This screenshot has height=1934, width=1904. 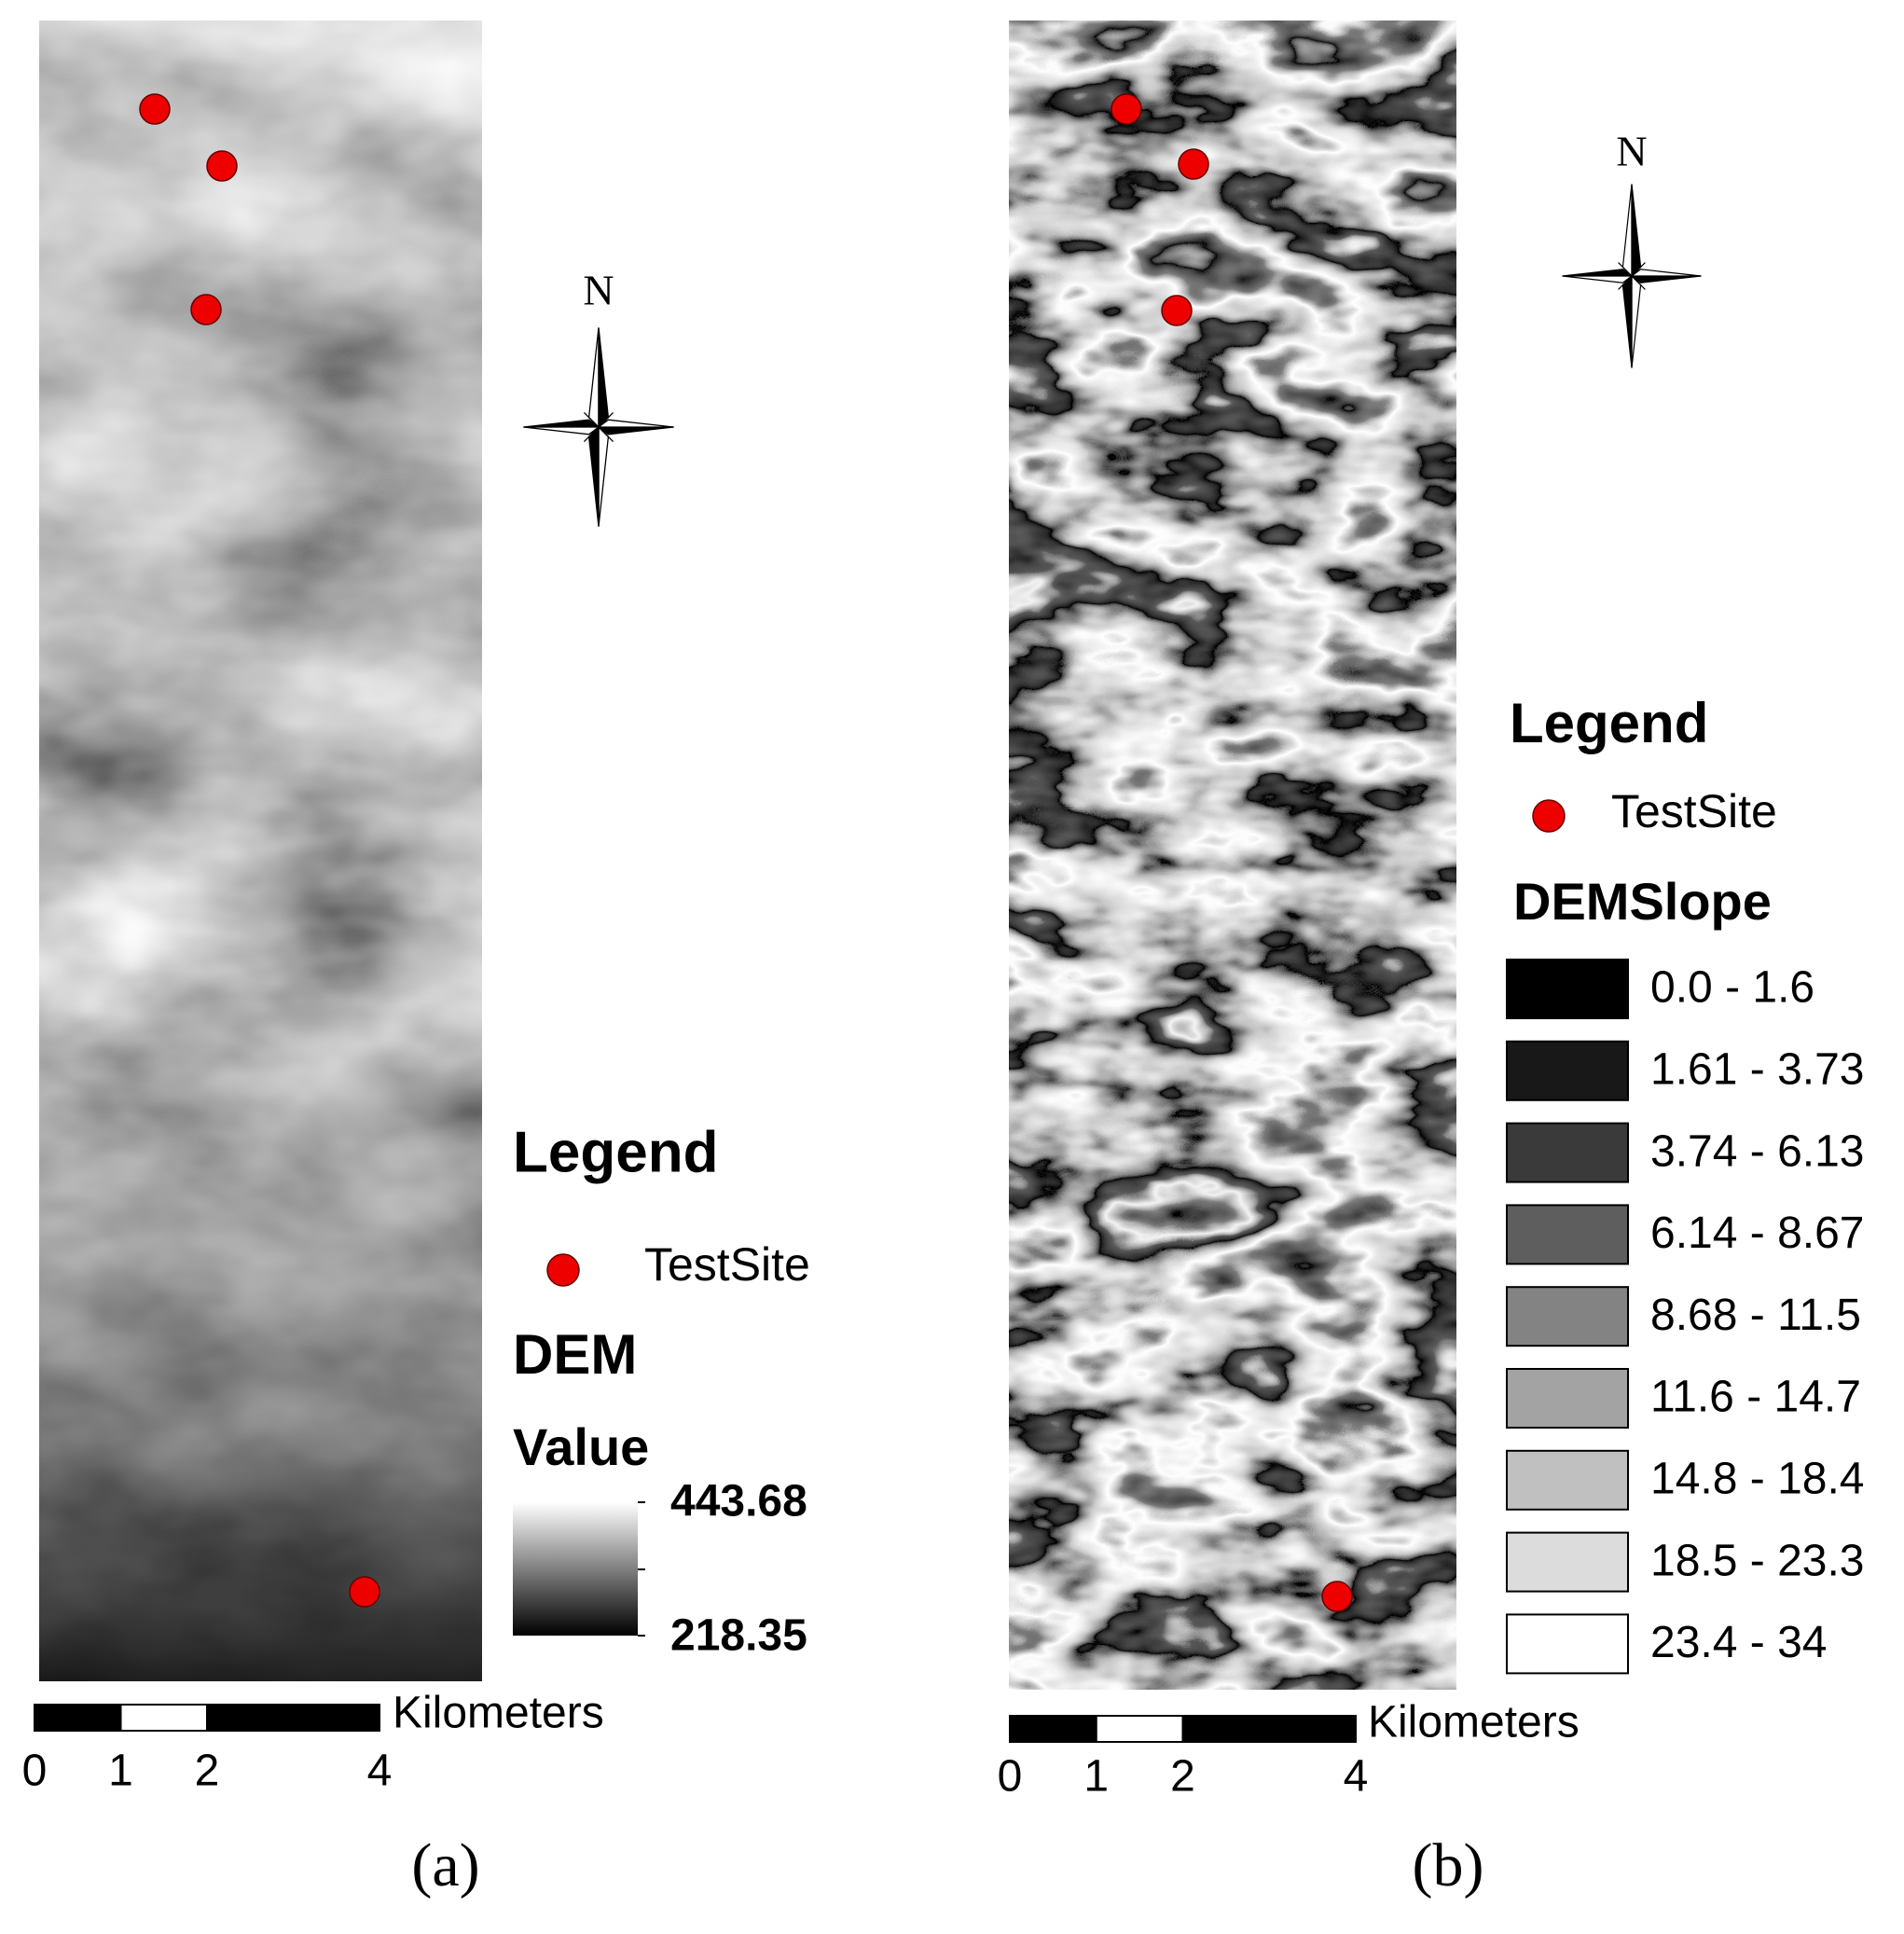 What do you see at coordinates (738, 1636) in the screenshot?
I see `ramp-low: 218.35` at bounding box center [738, 1636].